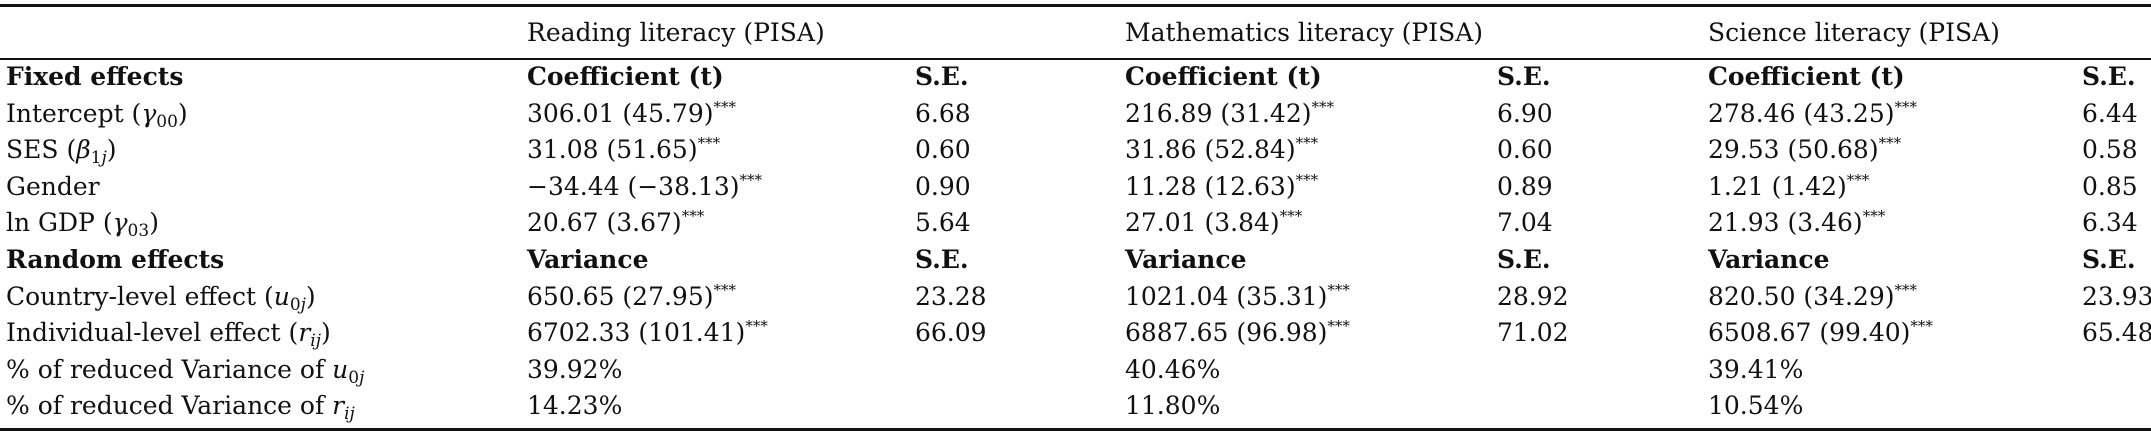  I want to click on cell-math-coefficient: 31.86 (52.84)***, so click(1222, 149).